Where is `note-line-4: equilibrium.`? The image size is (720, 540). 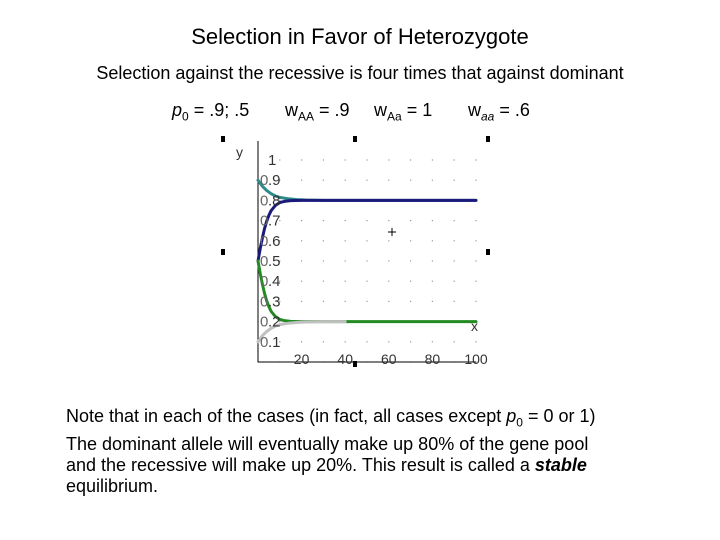 note-line-4: equilibrium. is located at coordinates (112, 485).